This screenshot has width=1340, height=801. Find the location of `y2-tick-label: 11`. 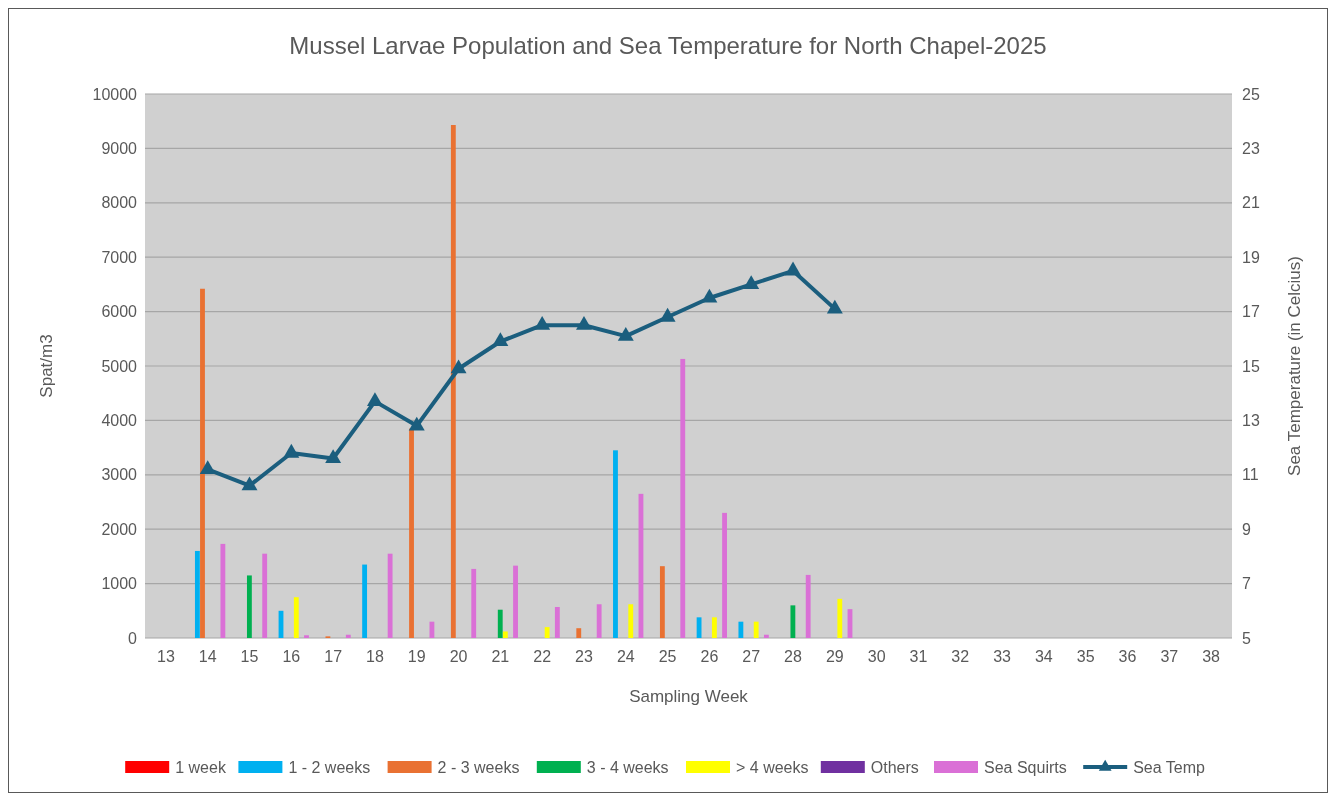

y2-tick-label: 11 is located at coordinates (1250, 475).